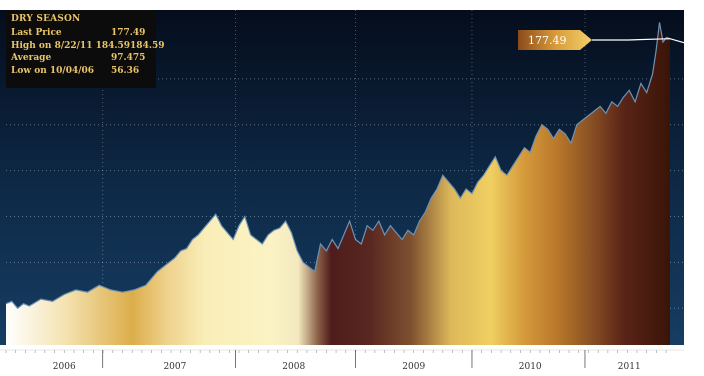 Image resolution: width=704 pixels, height=376 pixels. What do you see at coordinates (696, 217) in the screenshot?
I see `y-tick-label: 100` at bounding box center [696, 217].